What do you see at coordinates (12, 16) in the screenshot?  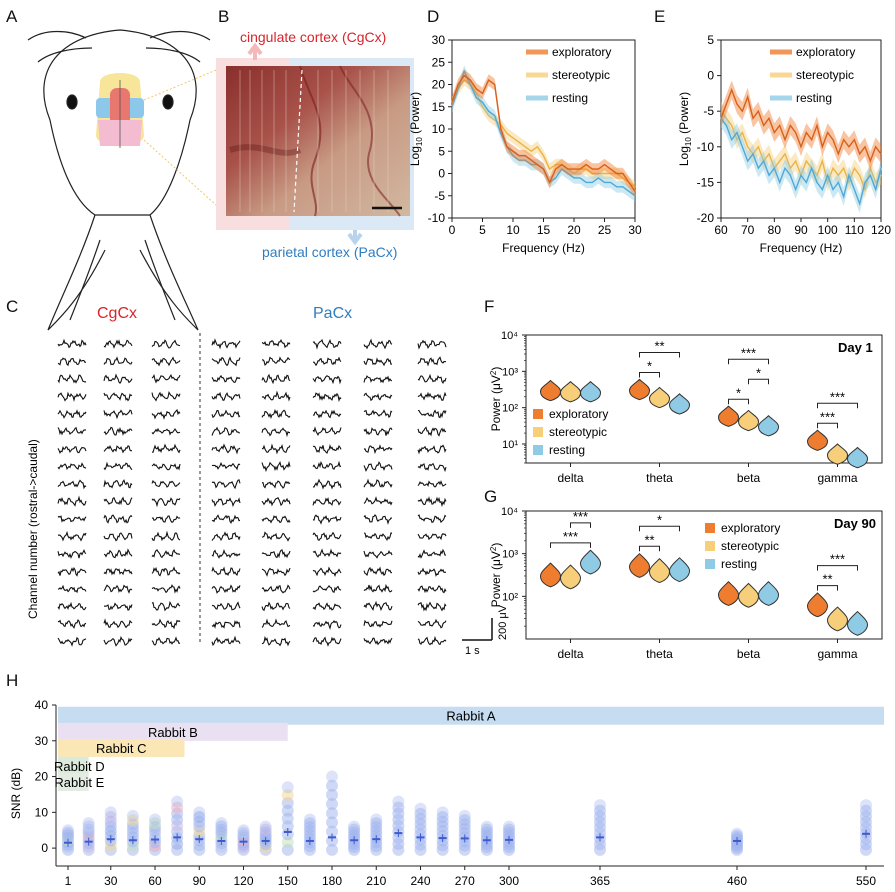 I see `panel-label-a: A` at bounding box center [12, 16].